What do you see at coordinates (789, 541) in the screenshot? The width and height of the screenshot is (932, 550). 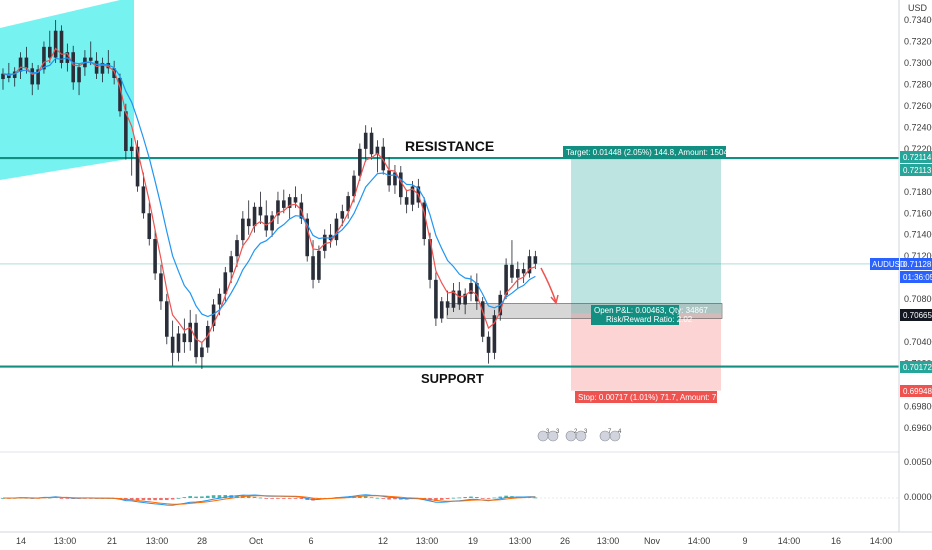 I see `time-tick: 14:00` at bounding box center [789, 541].